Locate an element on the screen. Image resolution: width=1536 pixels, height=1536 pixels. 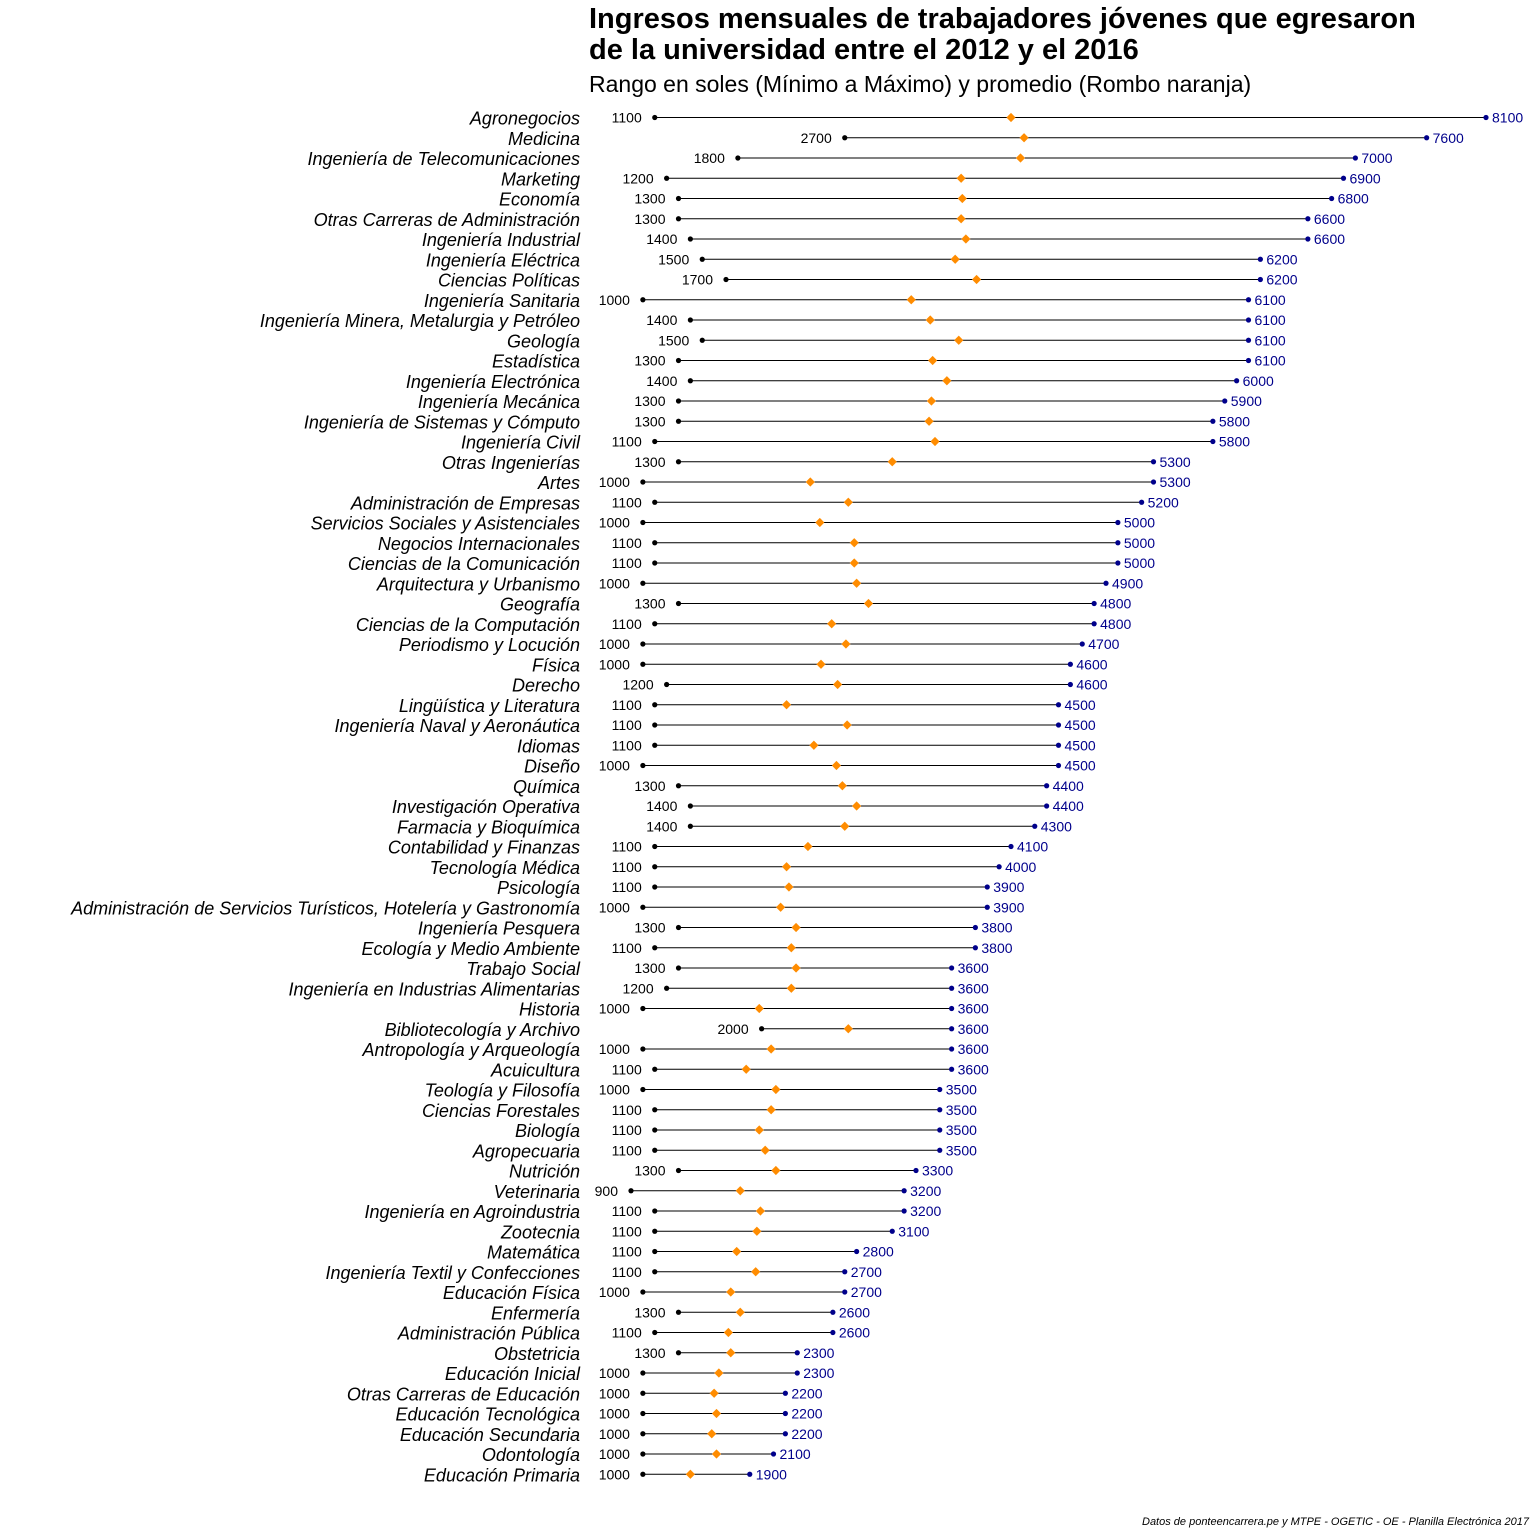
max-value-label-educacion-inicial: 2300 is located at coordinates (818, 1373).